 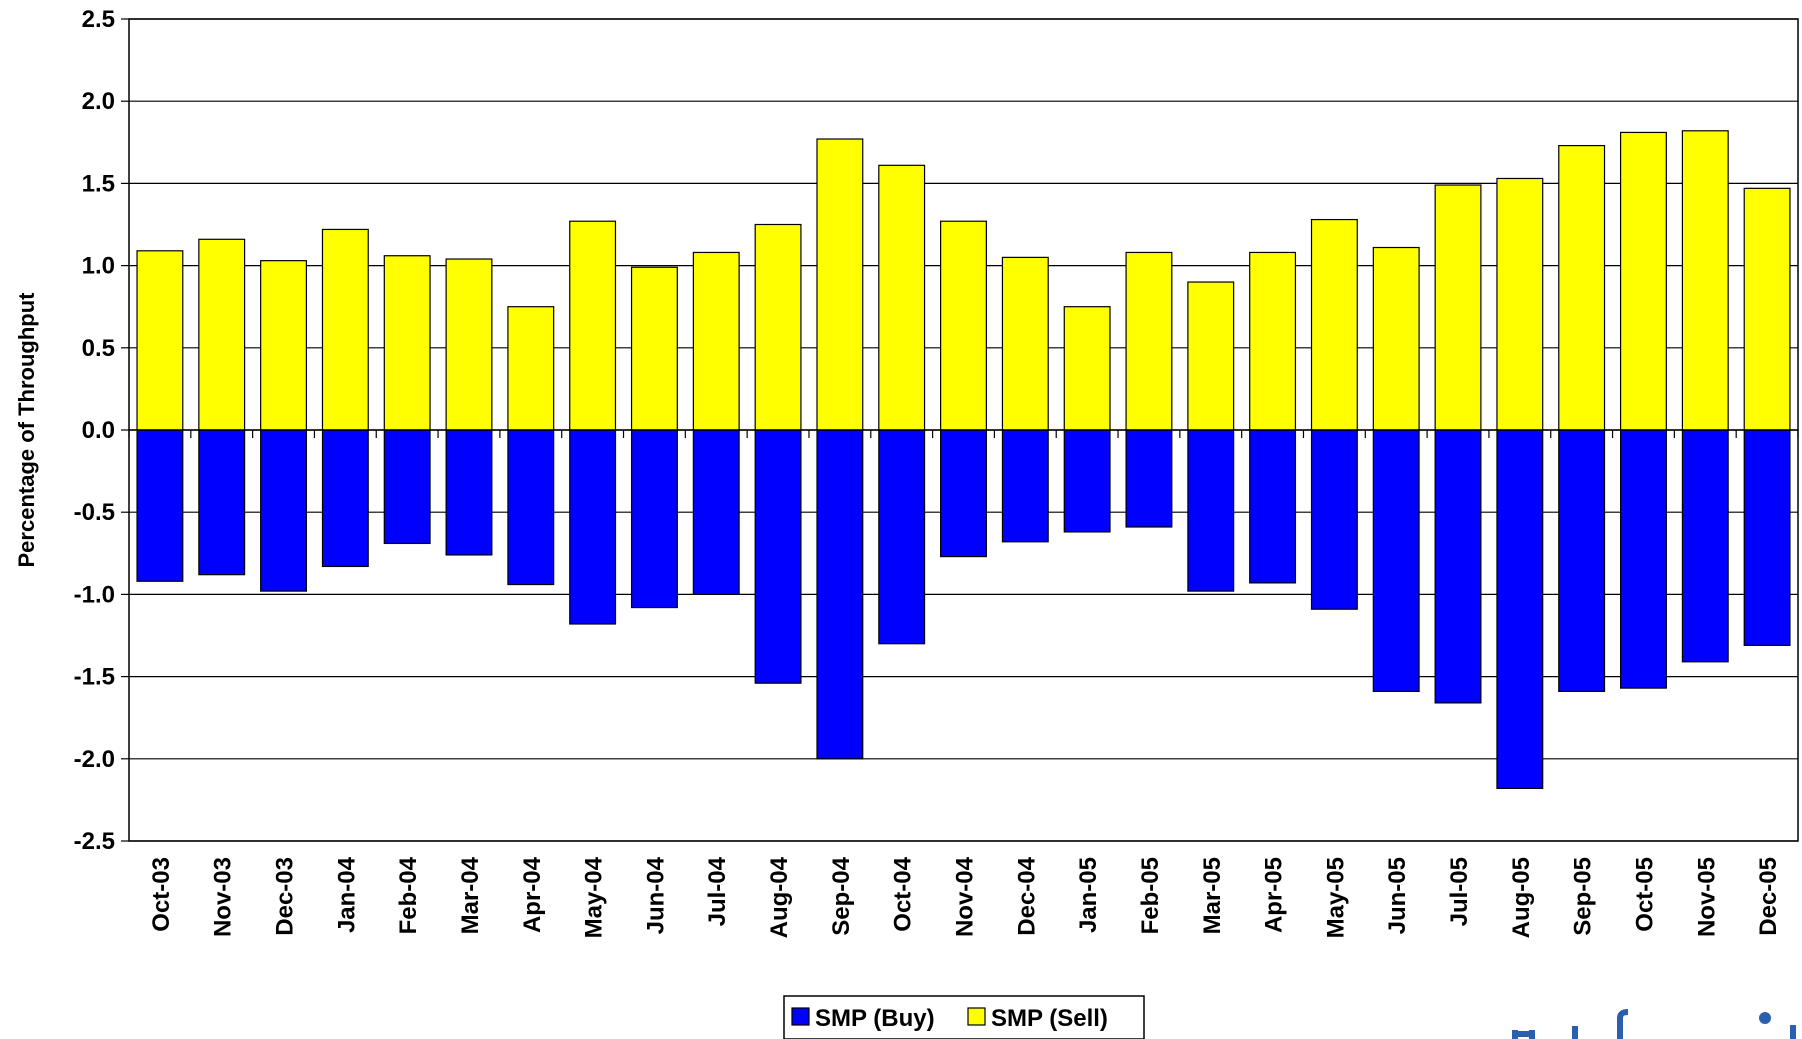 What do you see at coordinates (1706, 897) in the screenshot?
I see `x-tick-label: Nov-05` at bounding box center [1706, 897].